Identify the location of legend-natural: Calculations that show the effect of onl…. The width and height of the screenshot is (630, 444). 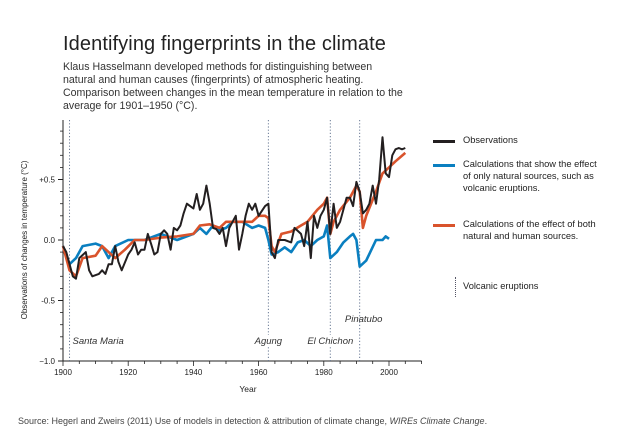
(515, 176).